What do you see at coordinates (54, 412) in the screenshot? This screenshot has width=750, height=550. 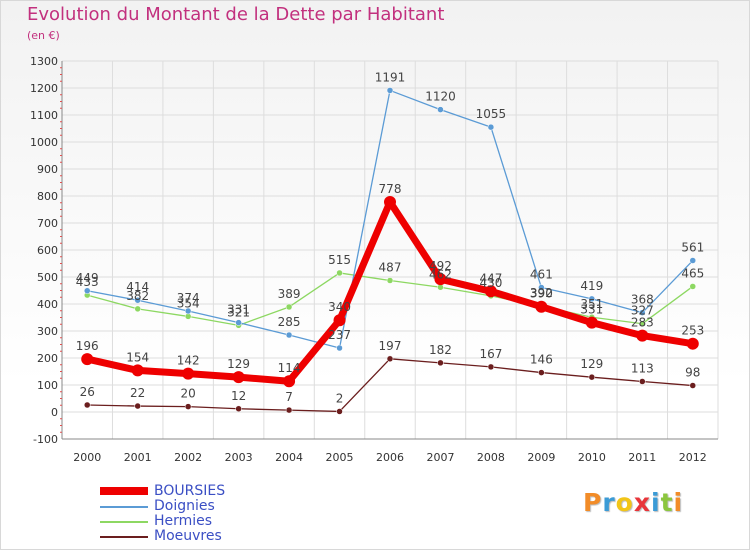 I see `y-tick-label: 0` at bounding box center [54, 412].